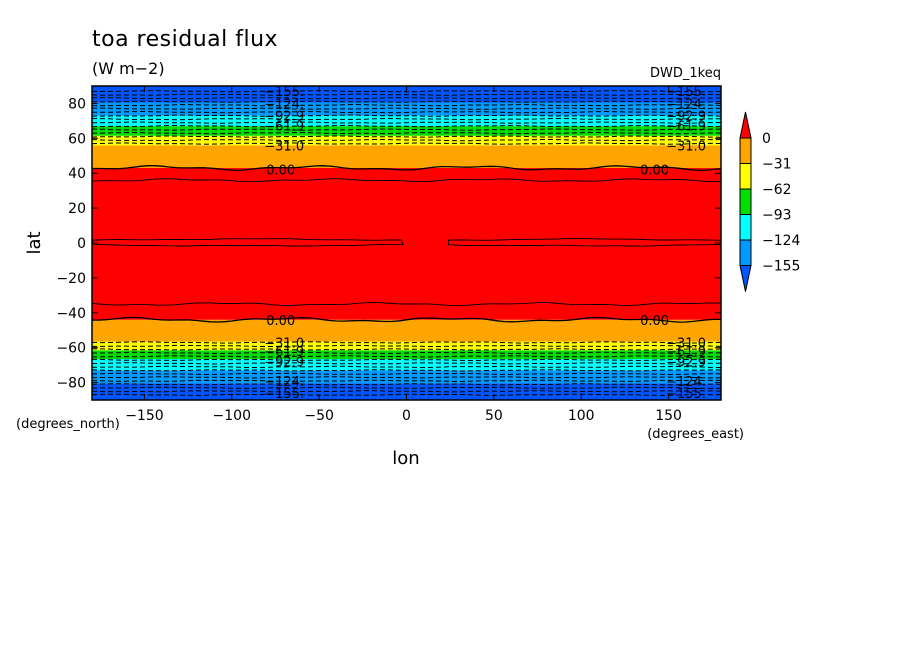 The width and height of the screenshot is (904, 654). What do you see at coordinates (284, 126) in the screenshot?
I see `contour-label-3: −61.9` at bounding box center [284, 126].